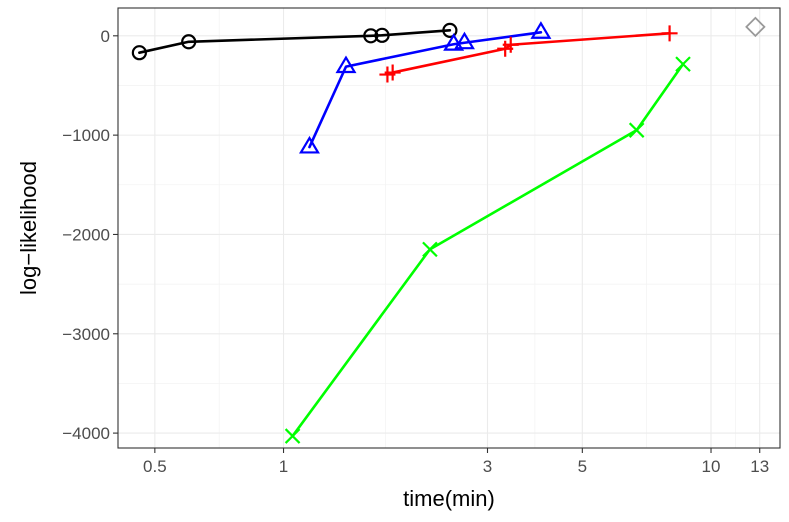  What do you see at coordinates (283, 466) in the screenshot?
I see `x-tick-label: 1` at bounding box center [283, 466].